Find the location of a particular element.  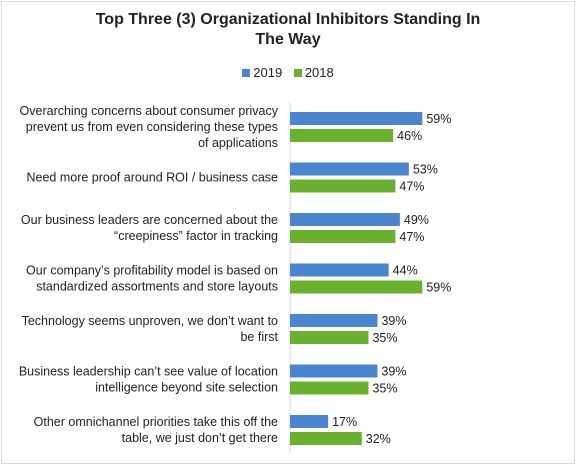

category-label-3-line-2: “creepiness” factor in tracking is located at coordinates (196, 236).